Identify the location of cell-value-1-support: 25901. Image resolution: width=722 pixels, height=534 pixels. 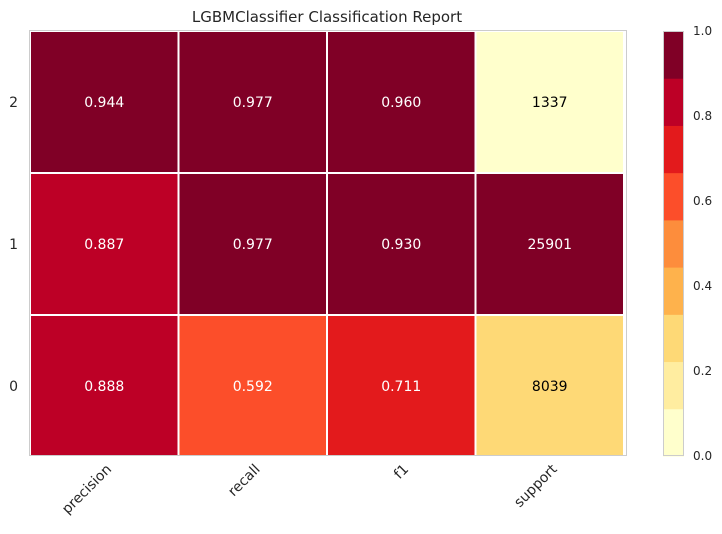
(549, 245).